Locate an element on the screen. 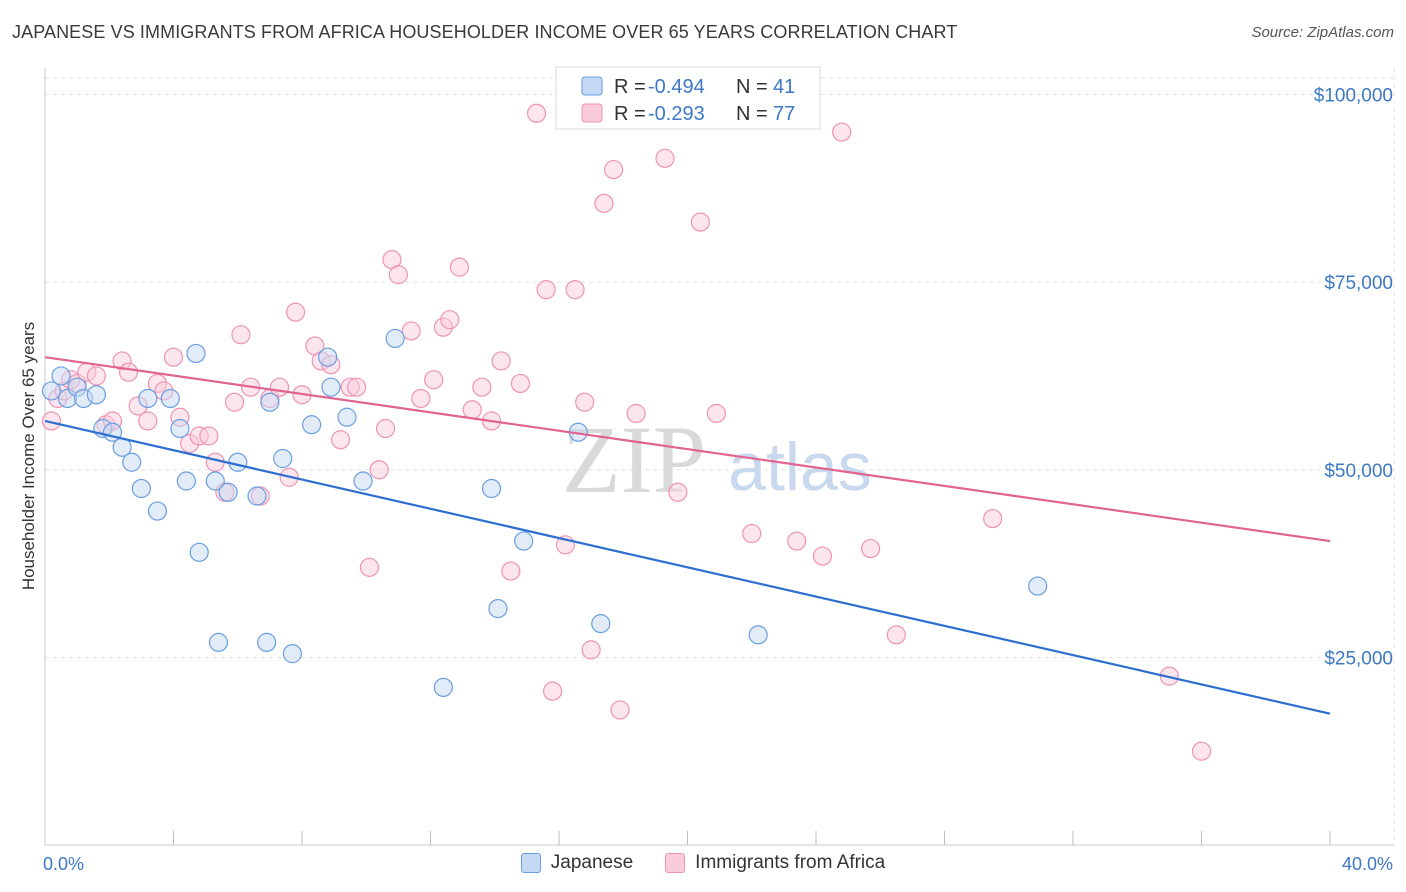  source-label: Source: ZipAtlas.com is located at coordinates (1322, 32).